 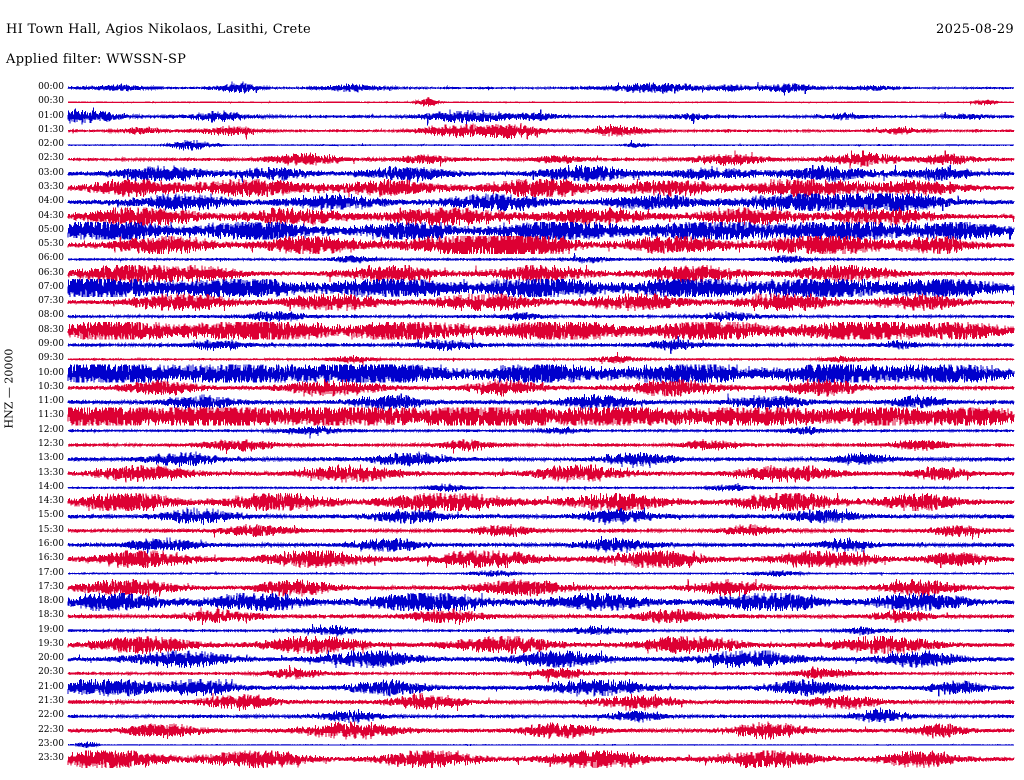 What do you see at coordinates (51, 301) in the screenshot?
I see `time-tick-label: 07:30` at bounding box center [51, 301].